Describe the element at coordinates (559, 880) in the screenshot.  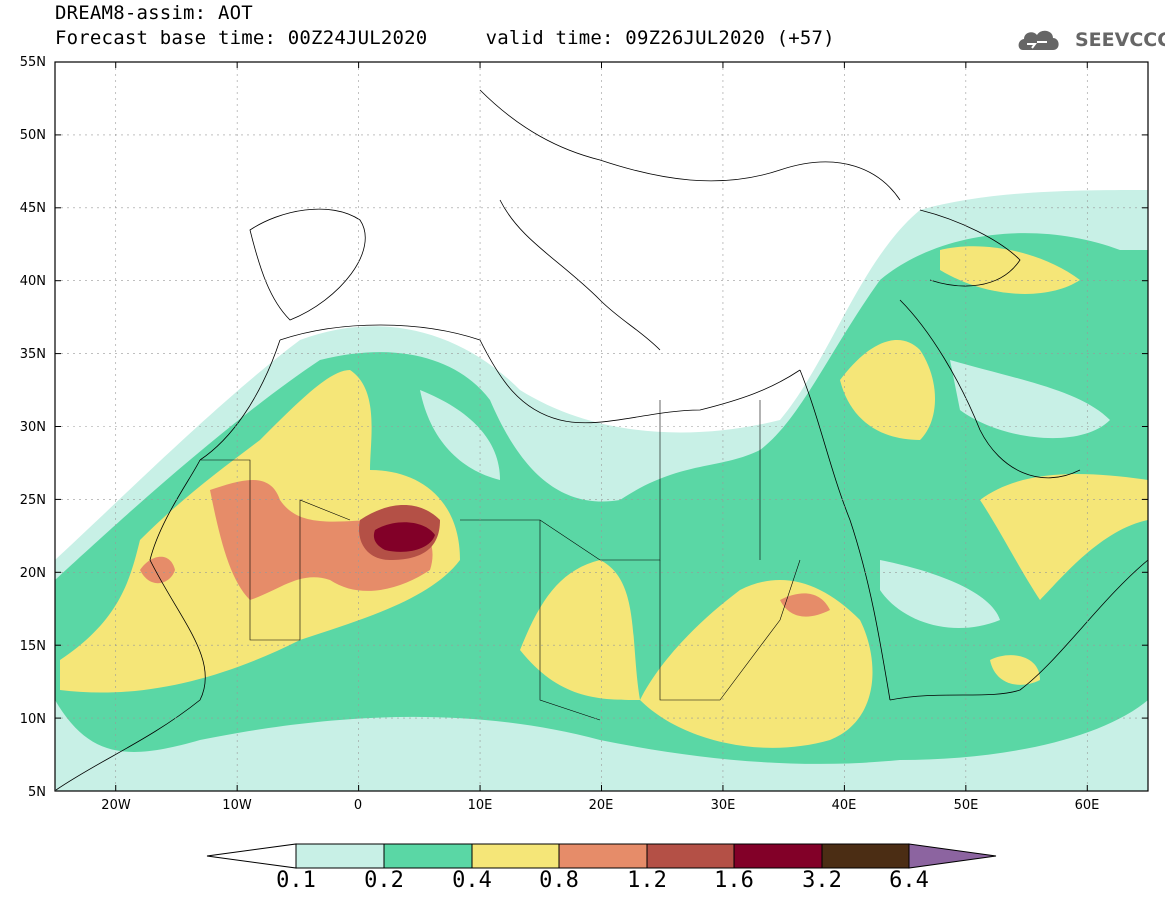
I see `colorbar-label: 0.8` at that location.